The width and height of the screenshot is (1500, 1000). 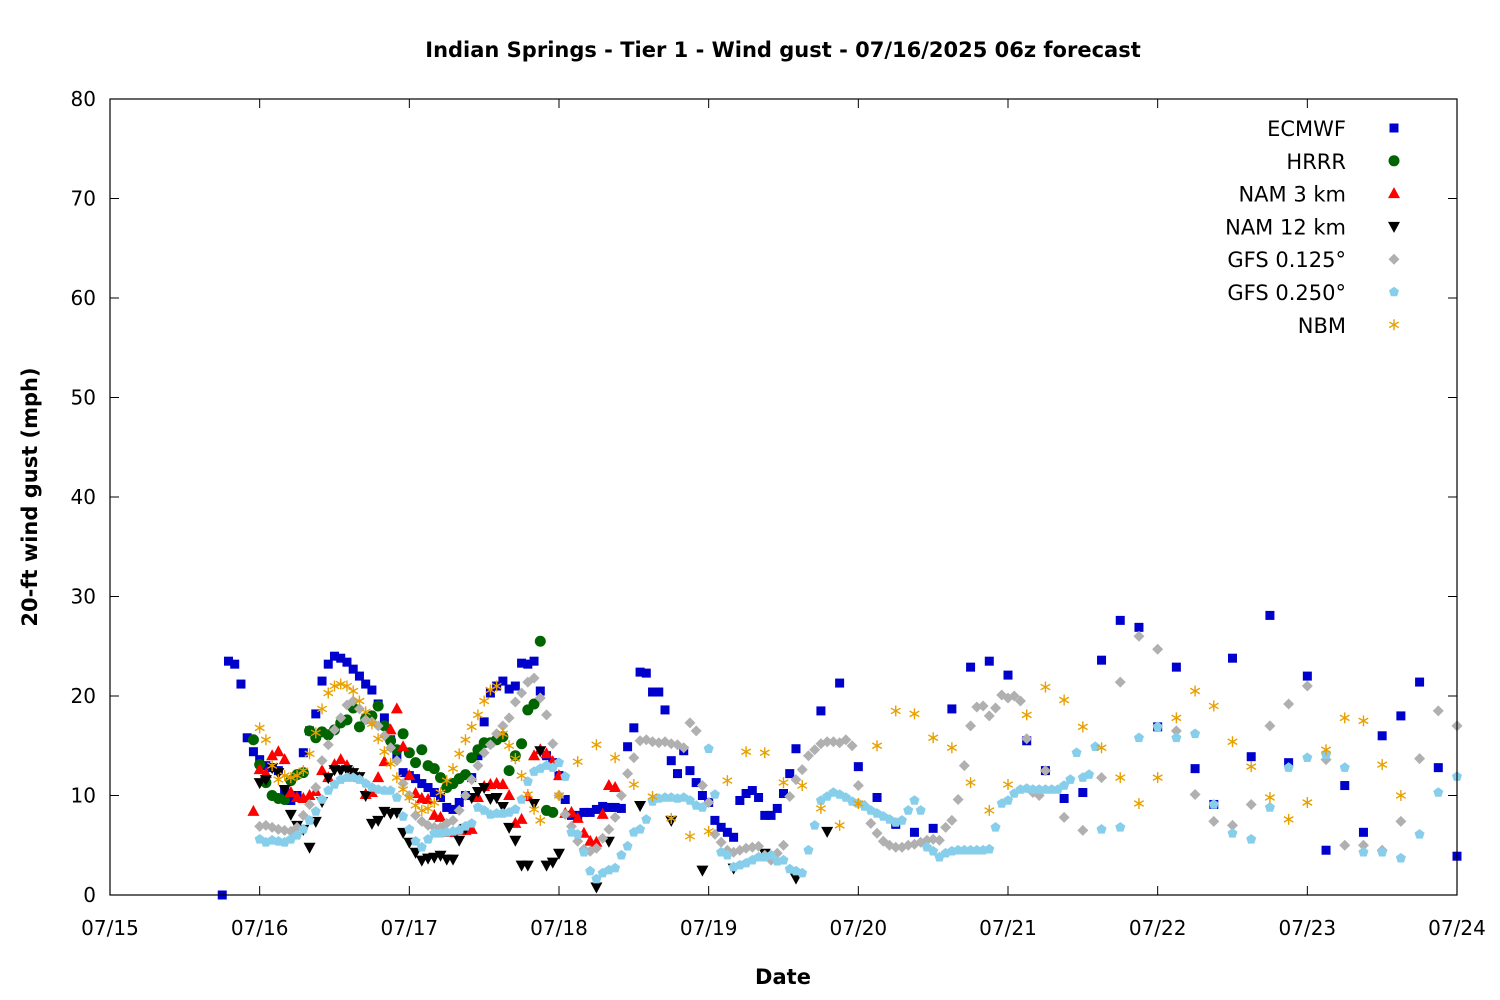 What do you see at coordinates (1285, 227) in the screenshot?
I see `legend-label: NAM 12 km` at bounding box center [1285, 227].